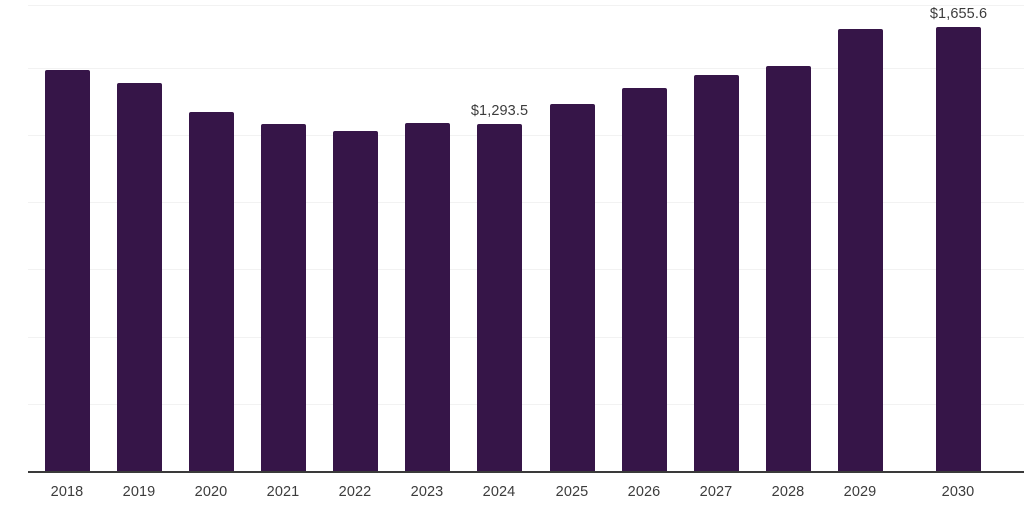 Image resolution: width=1024 pixels, height=512 pixels. What do you see at coordinates (427, 297) in the screenshot?
I see `bar-2023` at bounding box center [427, 297].